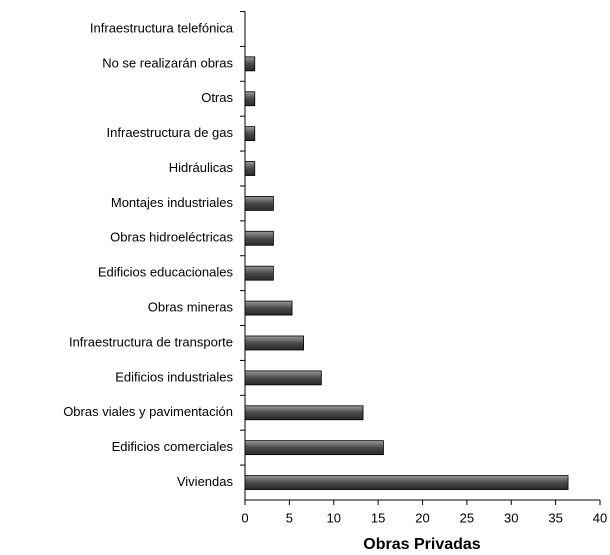  Describe the element at coordinates (174, 376) in the screenshot. I see `y-tick-label: Edificios industriales` at that location.